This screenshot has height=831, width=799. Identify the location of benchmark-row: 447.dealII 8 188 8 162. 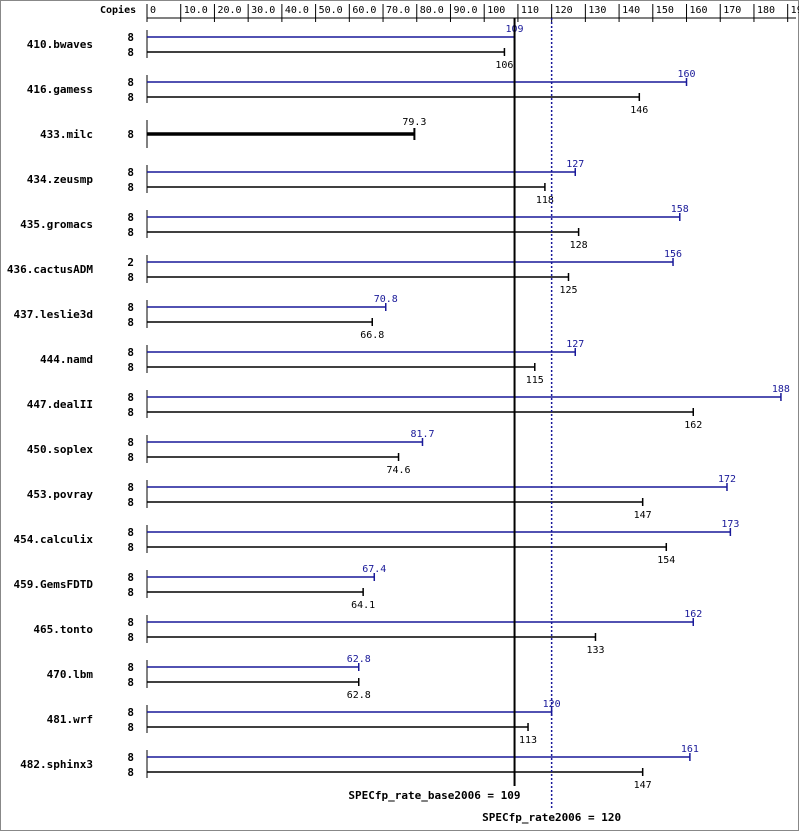
(408, 407).